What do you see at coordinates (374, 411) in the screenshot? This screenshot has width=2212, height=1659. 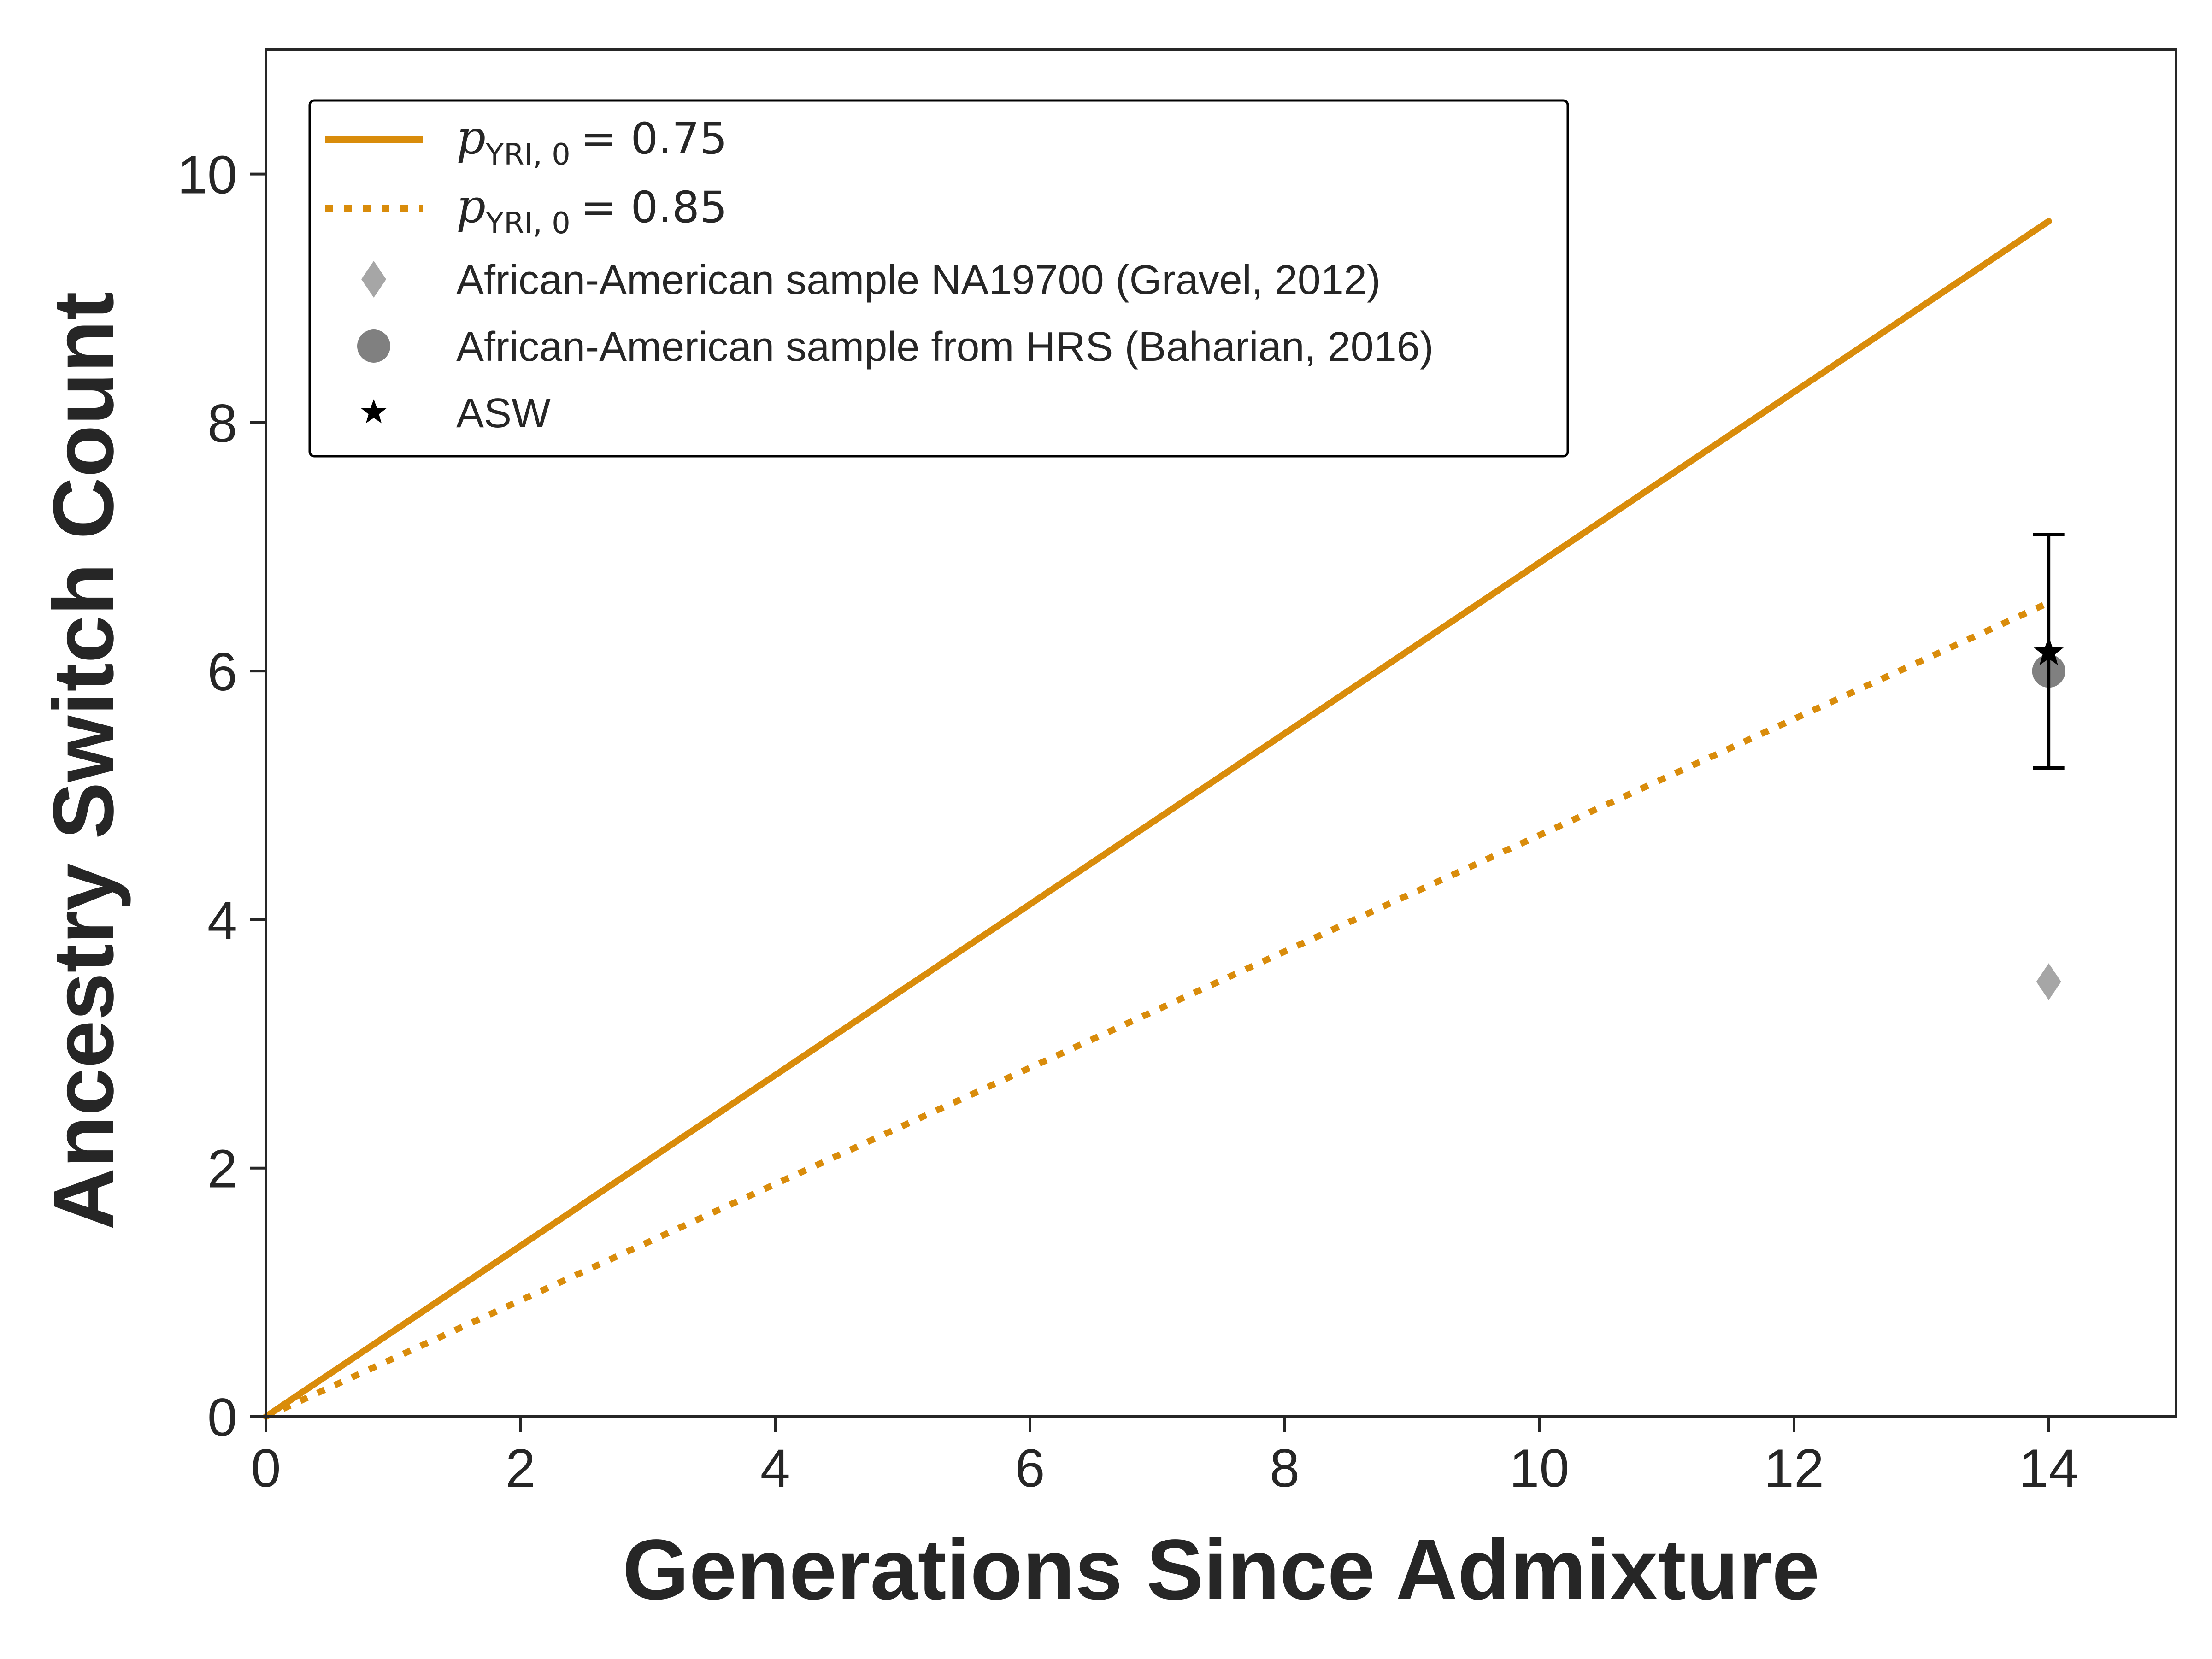 I see `legend-marker-star` at bounding box center [374, 411].